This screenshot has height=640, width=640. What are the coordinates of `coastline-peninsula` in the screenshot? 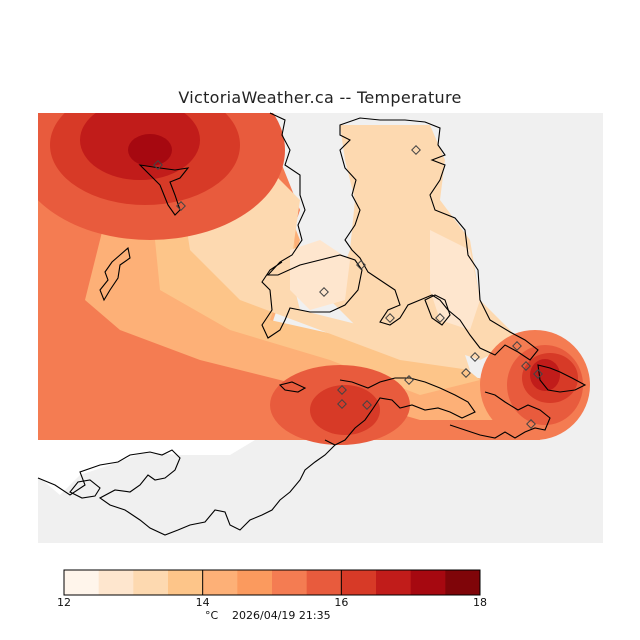 It's located at (439, 239).